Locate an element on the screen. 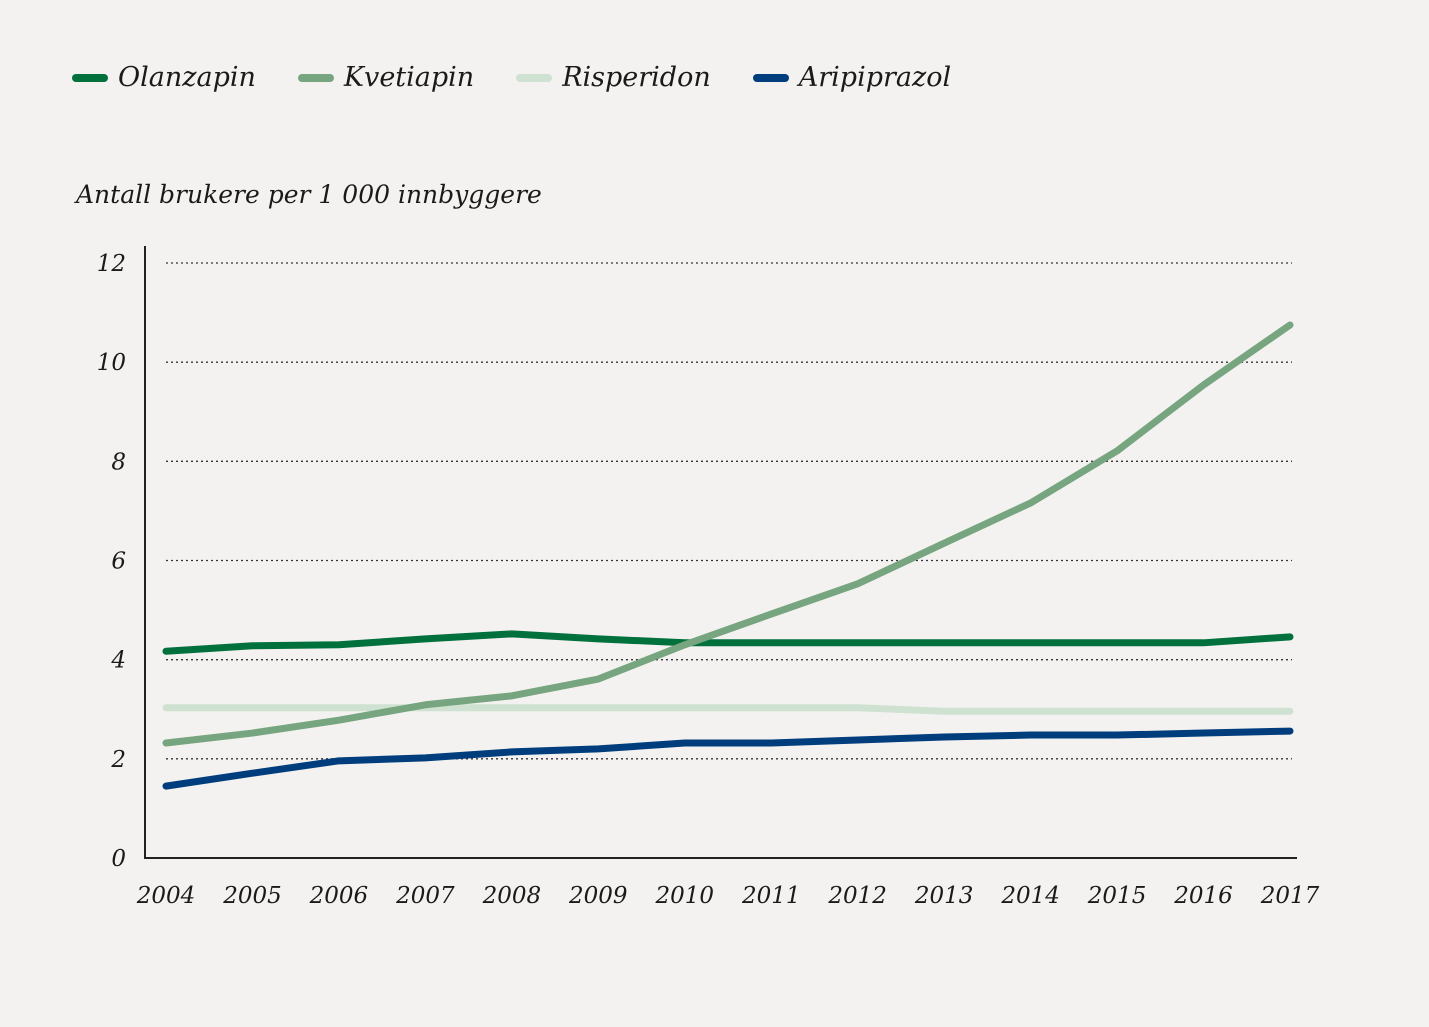  y-tick-label: 6 is located at coordinates (118, 562).